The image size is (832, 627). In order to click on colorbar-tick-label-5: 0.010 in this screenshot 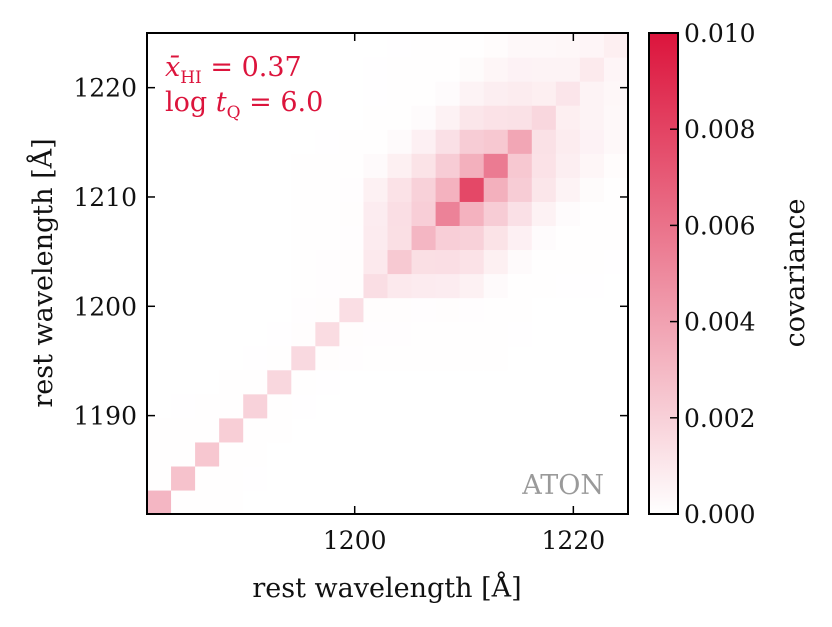, I will do `click(720, 33)`.